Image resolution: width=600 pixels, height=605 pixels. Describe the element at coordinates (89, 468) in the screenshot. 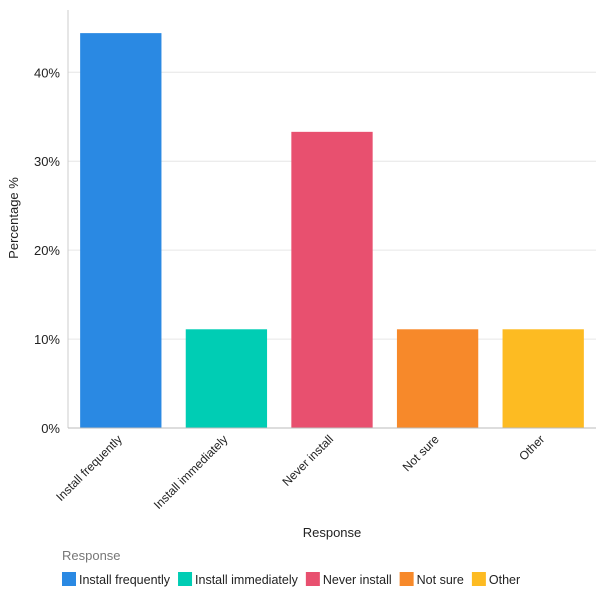

I see `x-tick-label: Install frequently` at that location.